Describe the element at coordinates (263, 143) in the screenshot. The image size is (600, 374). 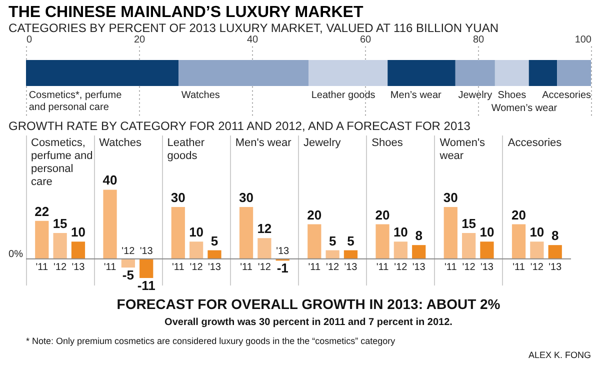
I see `x-tick-label: Men's wear` at that location.